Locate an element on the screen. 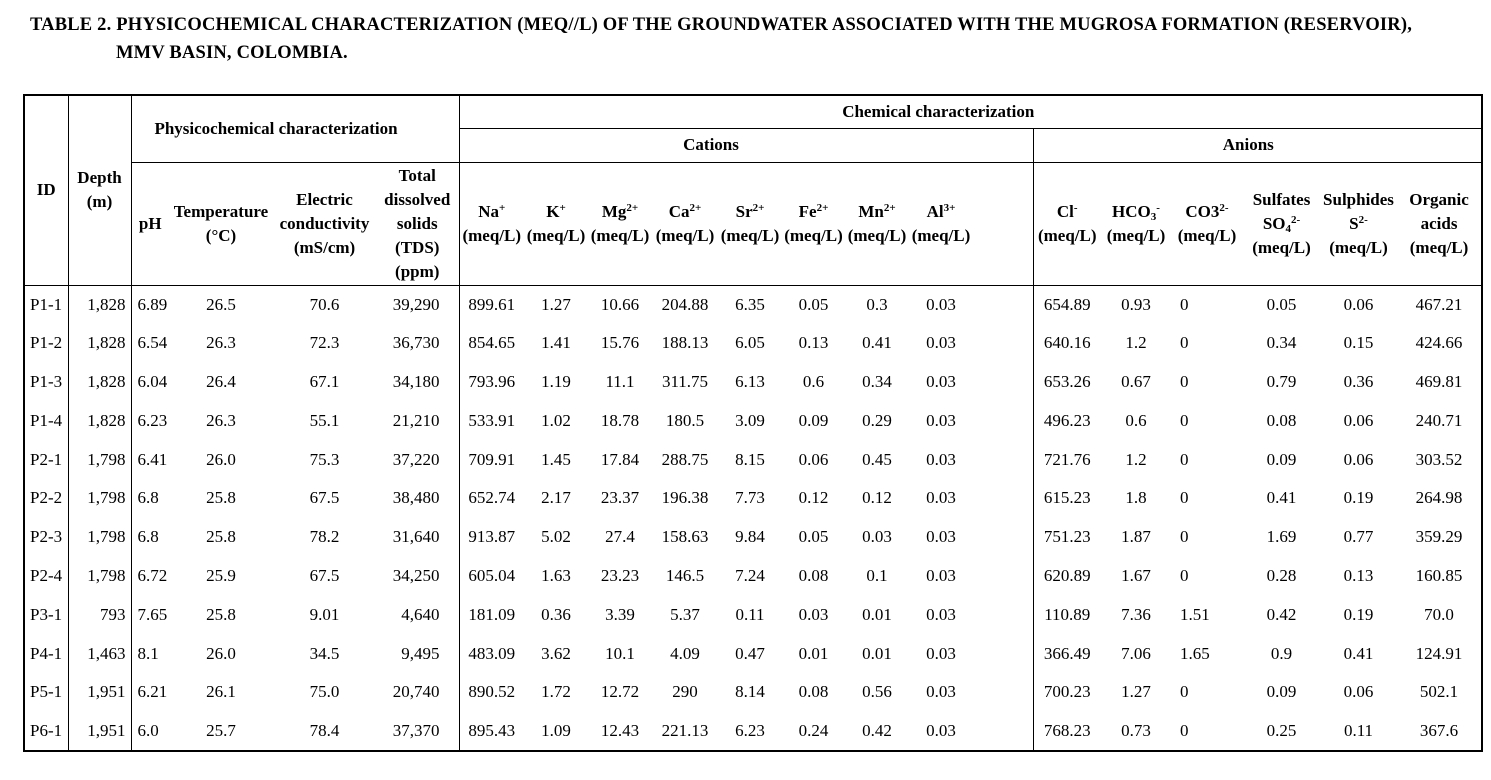  cell-ph: 6.04 is located at coordinates (152, 381).